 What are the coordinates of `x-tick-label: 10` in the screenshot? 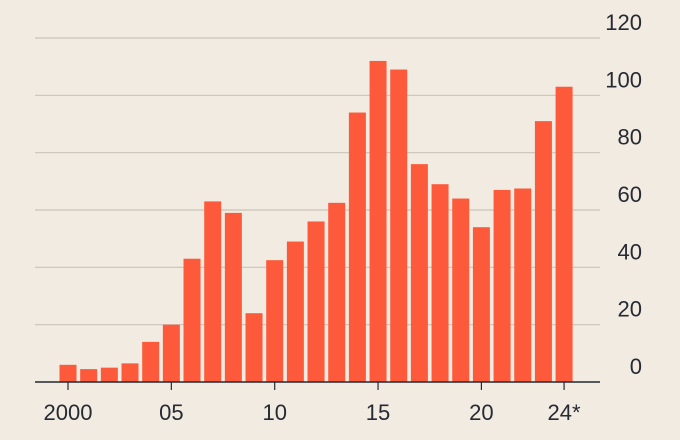 It's located at (274, 412).